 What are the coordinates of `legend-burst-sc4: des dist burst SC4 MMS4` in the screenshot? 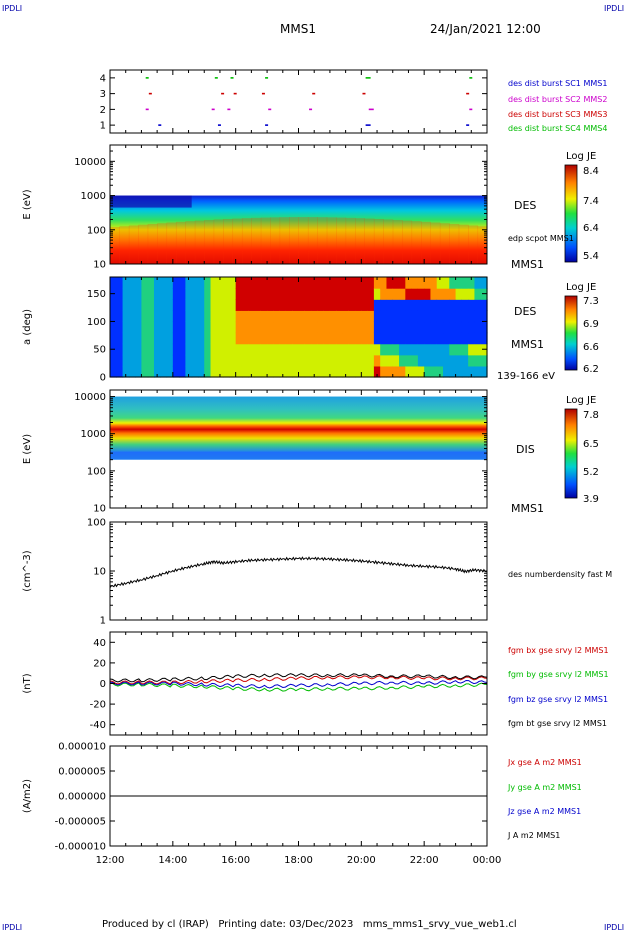 It's located at (558, 128).